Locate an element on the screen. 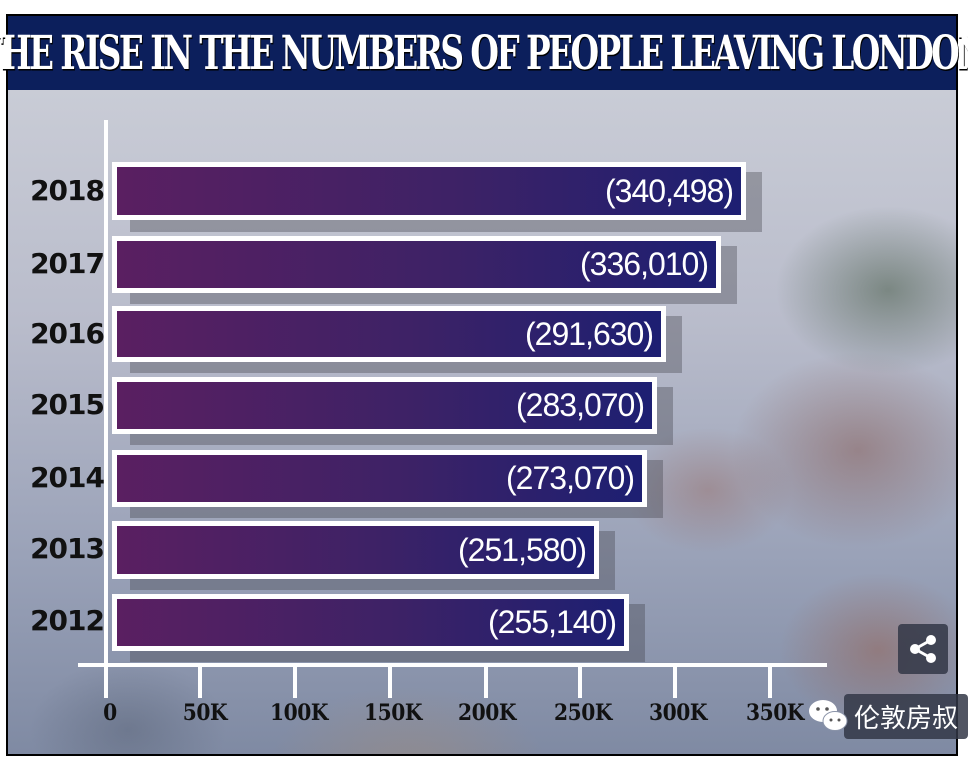 The width and height of the screenshot is (968, 762). bar-2012: (255,140) is located at coordinates (370, 622).